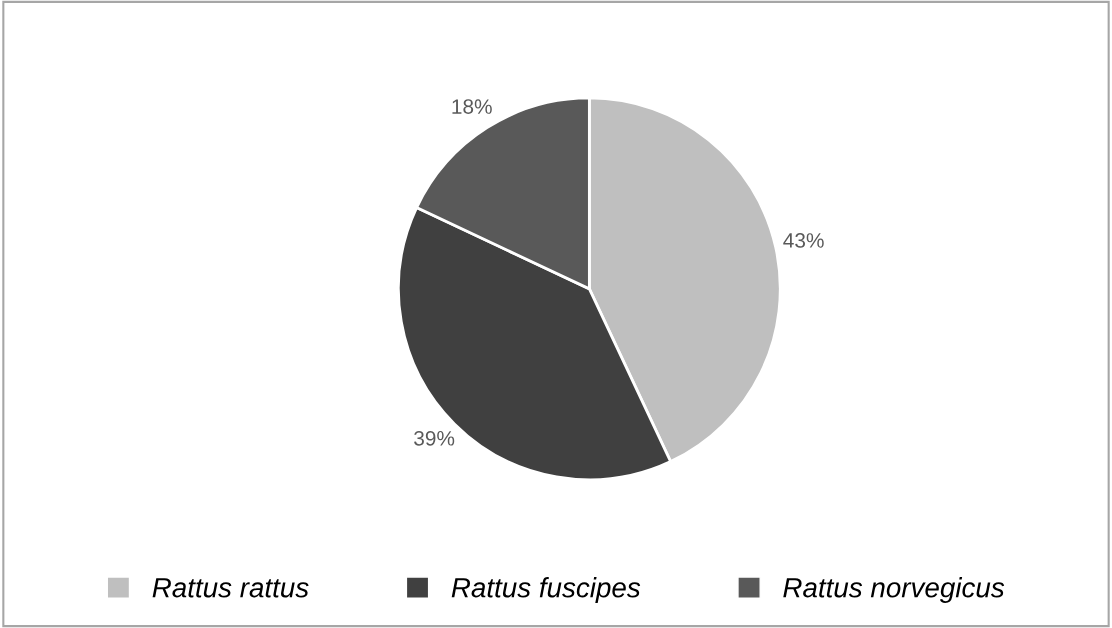  I want to click on data-label: 39%, so click(434, 438).